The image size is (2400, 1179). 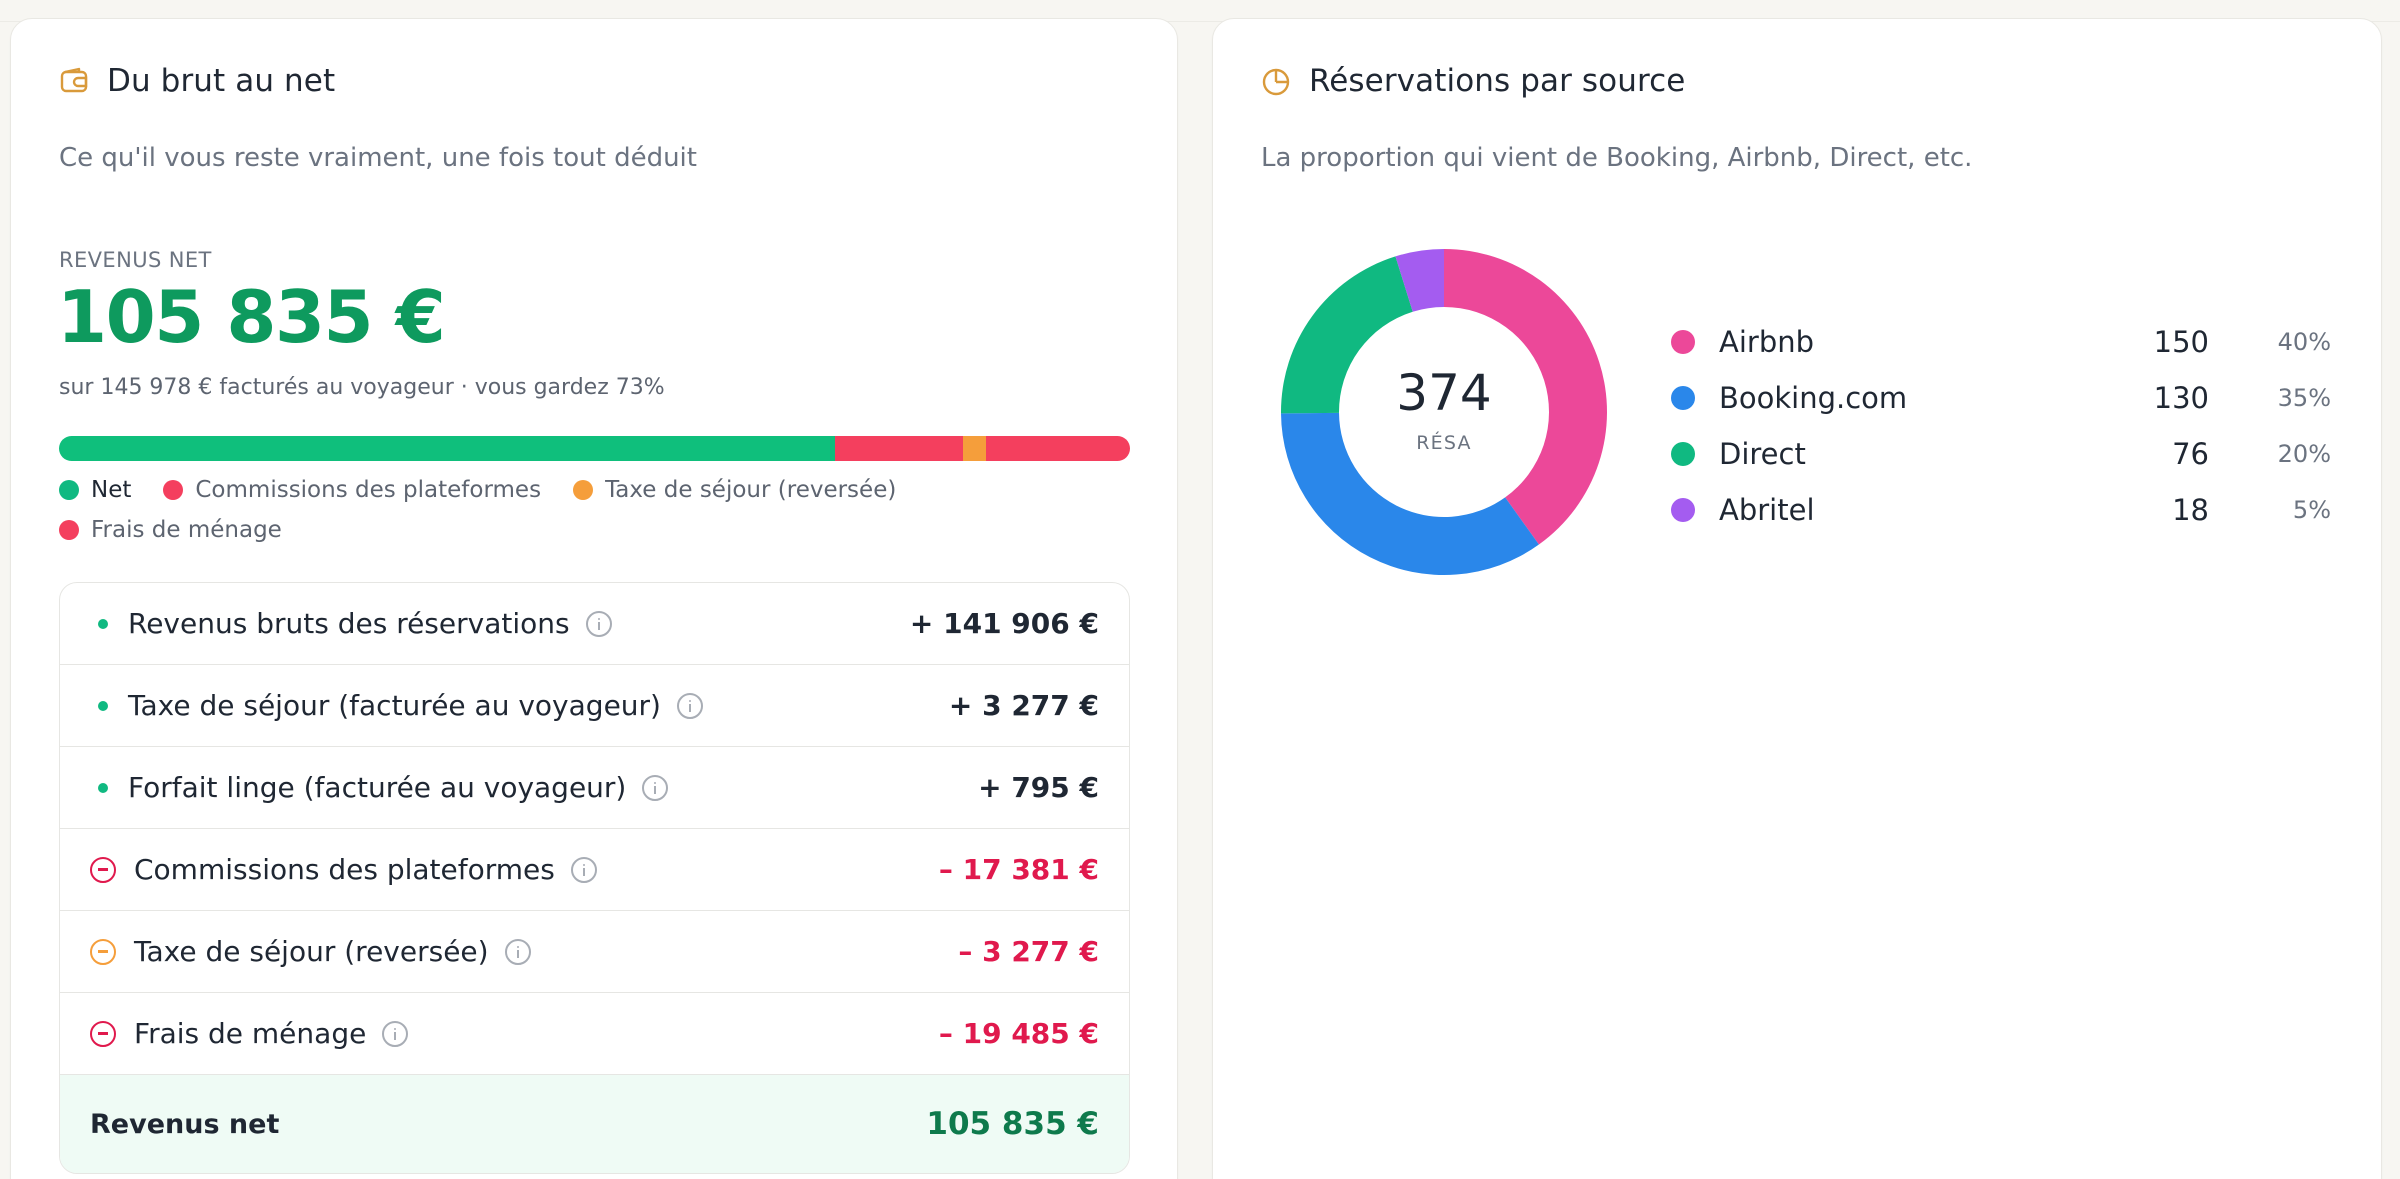 What do you see at coordinates (1347, 335) in the screenshot?
I see `donut-slice-direct` at bounding box center [1347, 335].